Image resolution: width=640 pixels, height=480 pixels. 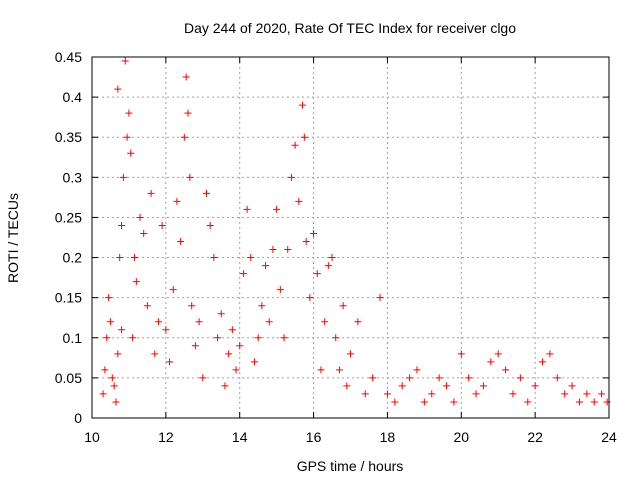 I want to click on y-tick-label: 0.3, so click(x=73, y=177).